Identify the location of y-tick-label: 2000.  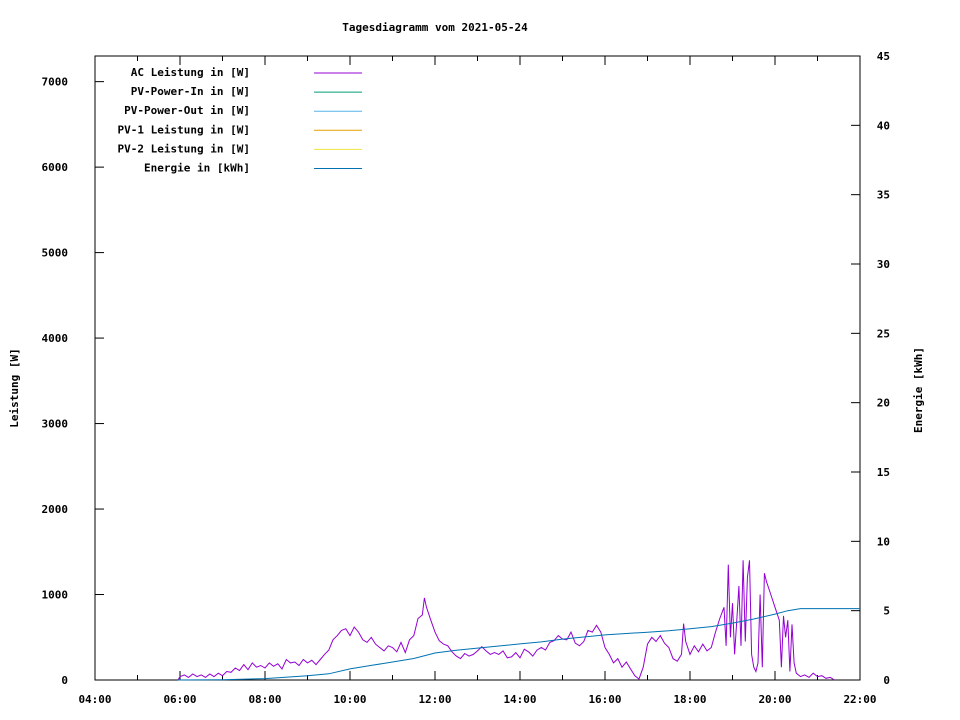
(55, 509).